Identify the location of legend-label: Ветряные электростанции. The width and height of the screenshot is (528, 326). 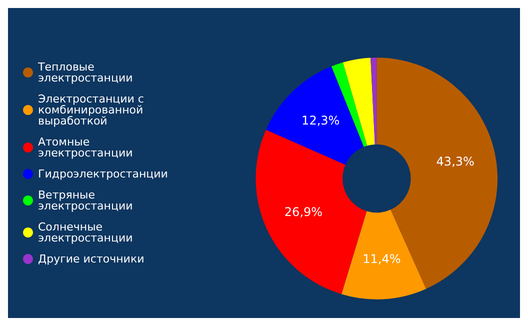
(85, 200).